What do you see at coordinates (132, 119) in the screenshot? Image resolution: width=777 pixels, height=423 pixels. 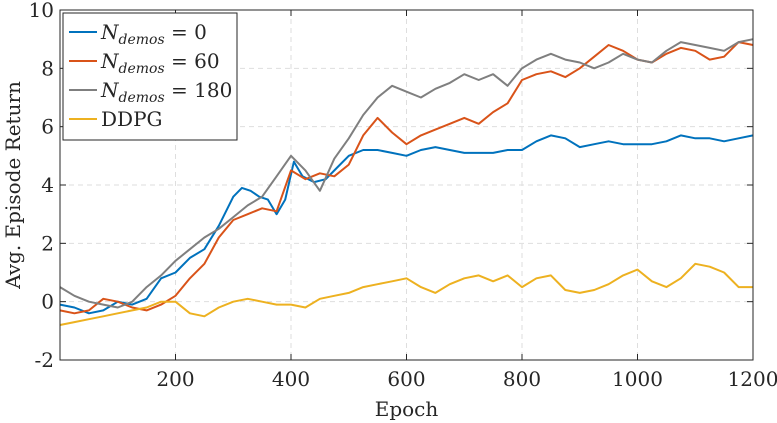 I see `legend-entry: DDPG` at bounding box center [132, 119].